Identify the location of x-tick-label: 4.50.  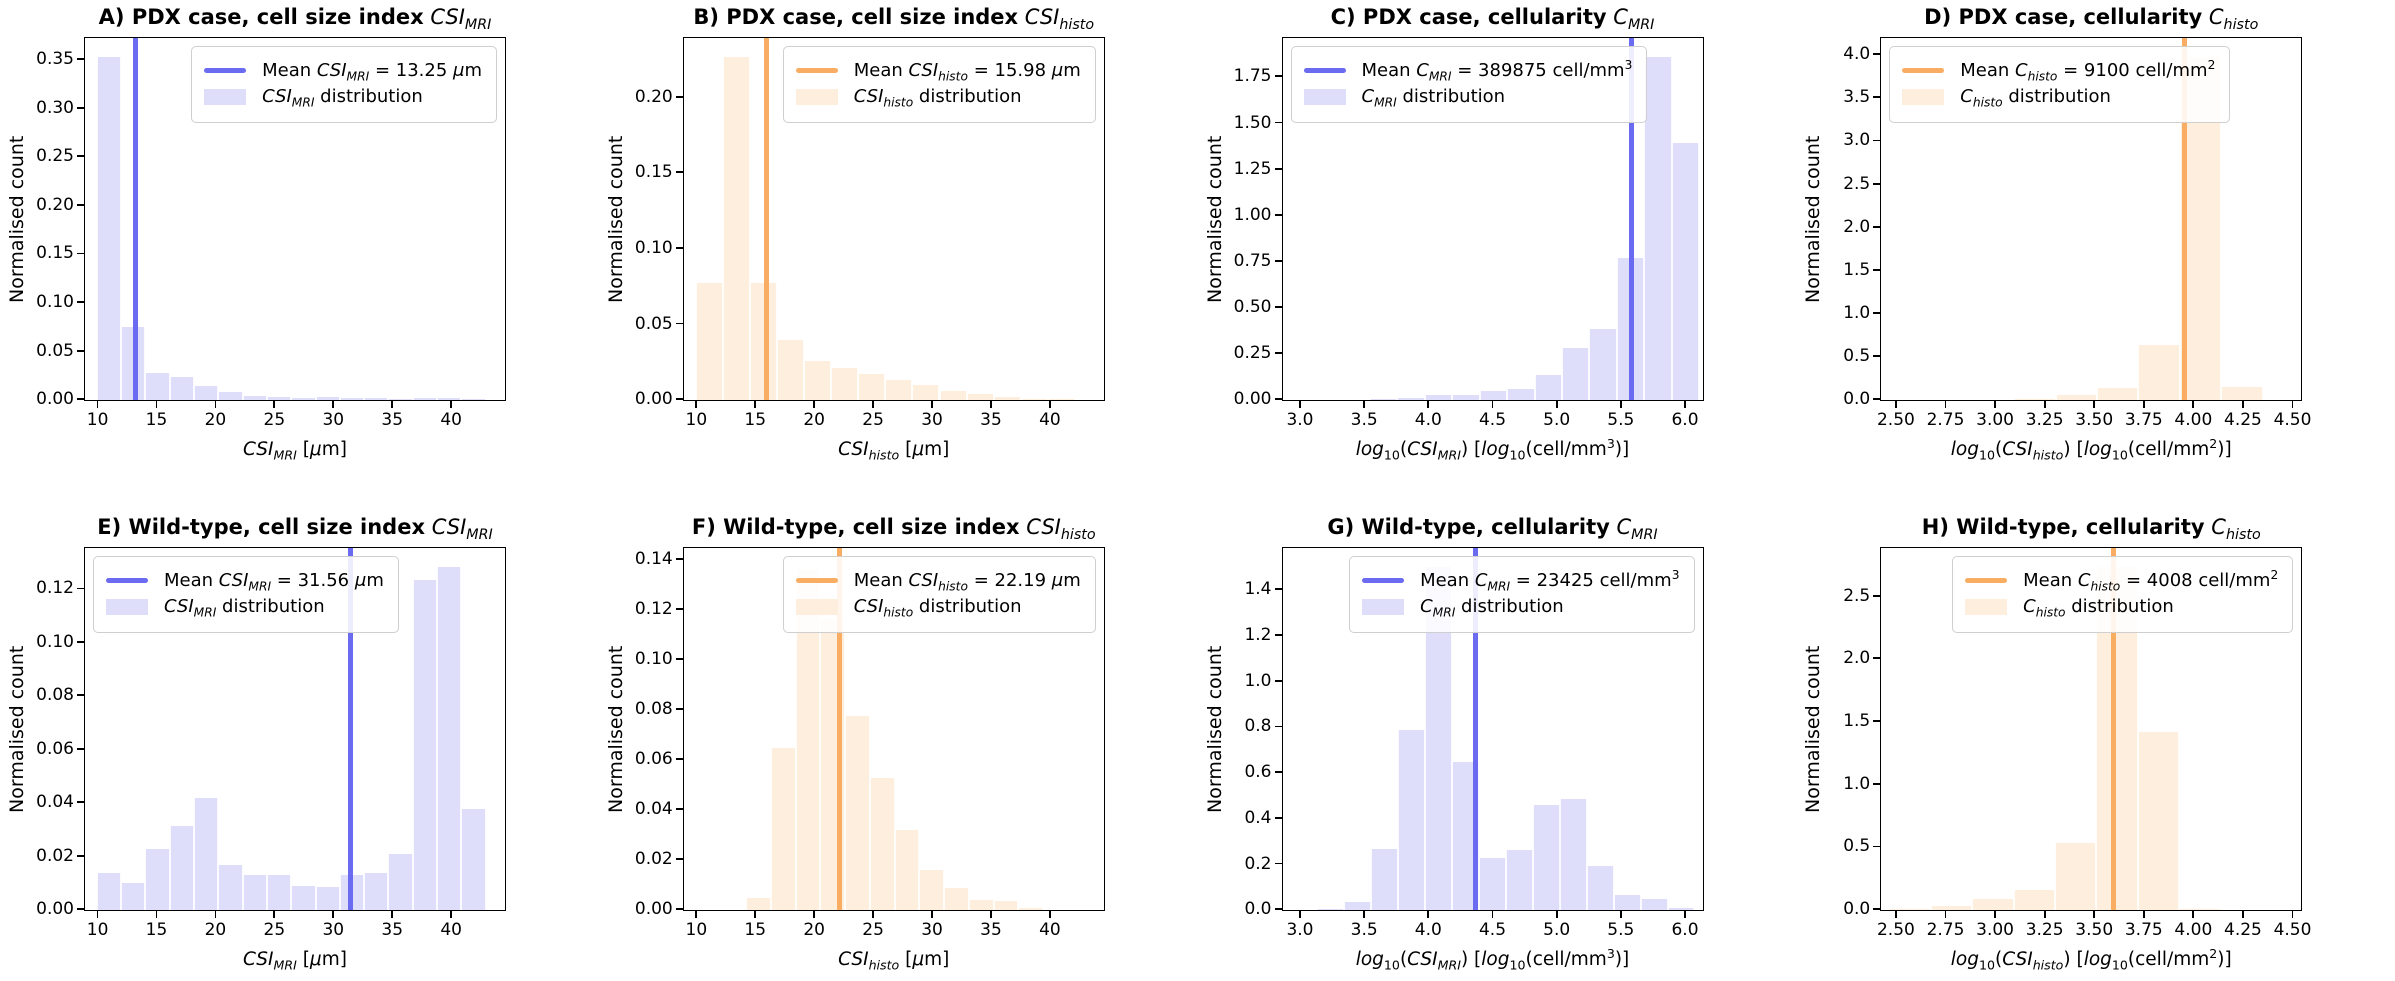
(2292, 930).